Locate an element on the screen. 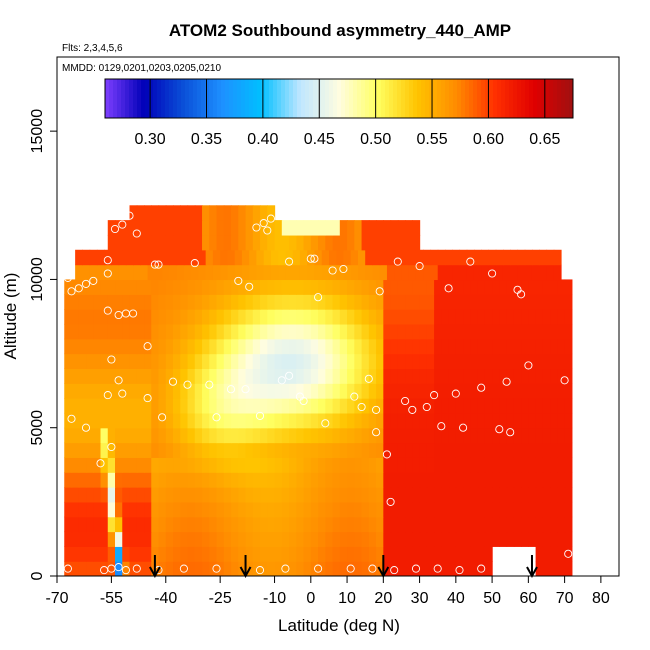 The image size is (650, 650). x-axis-label: Latitude (deg N) is located at coordinates (339, 625).